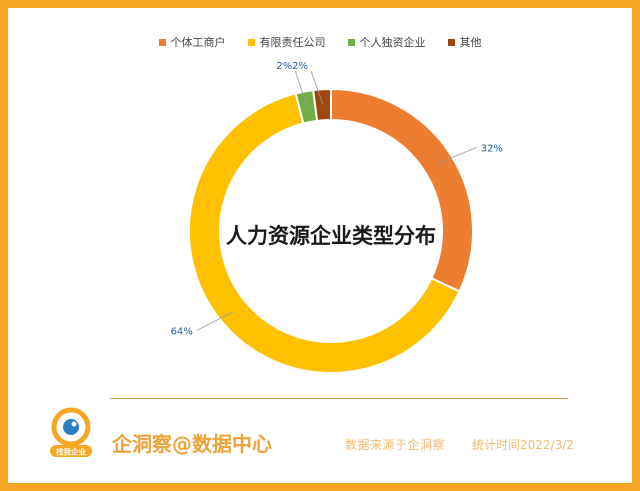 The width and height of the screenshot is (640, 491). What do you see at coordinates (523, 445) in the screenshot?
I see `footer-date: 统计时间2022/3/2` at bounding box center [523, 445].